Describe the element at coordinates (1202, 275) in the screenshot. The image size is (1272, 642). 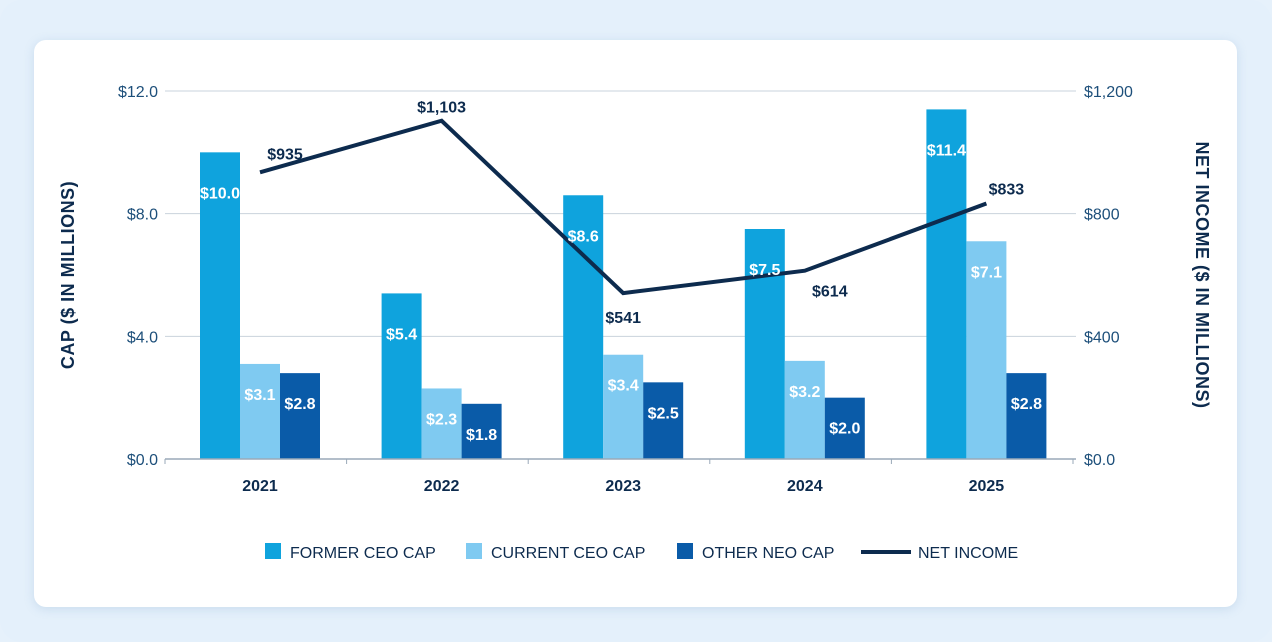
I see `right-axis-title: NET INCOME ($ IN MILLIONS)` at that location.